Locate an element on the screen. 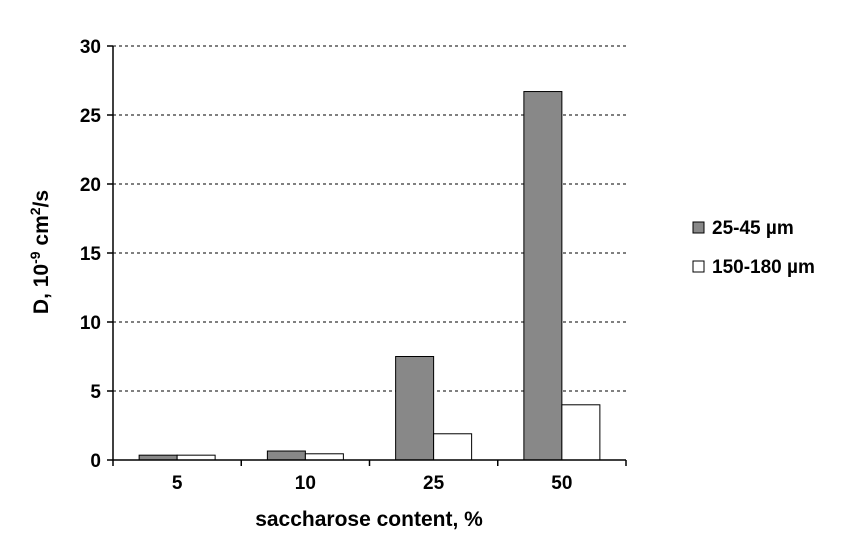  x-tick-label: 25 is located at coordinates (434, 483).